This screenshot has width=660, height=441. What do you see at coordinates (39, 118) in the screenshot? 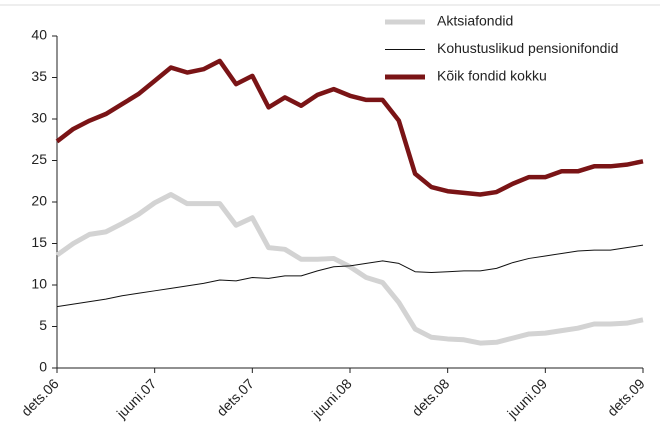
I see `y-tick-label: 30` at bounding box center [39, 118].